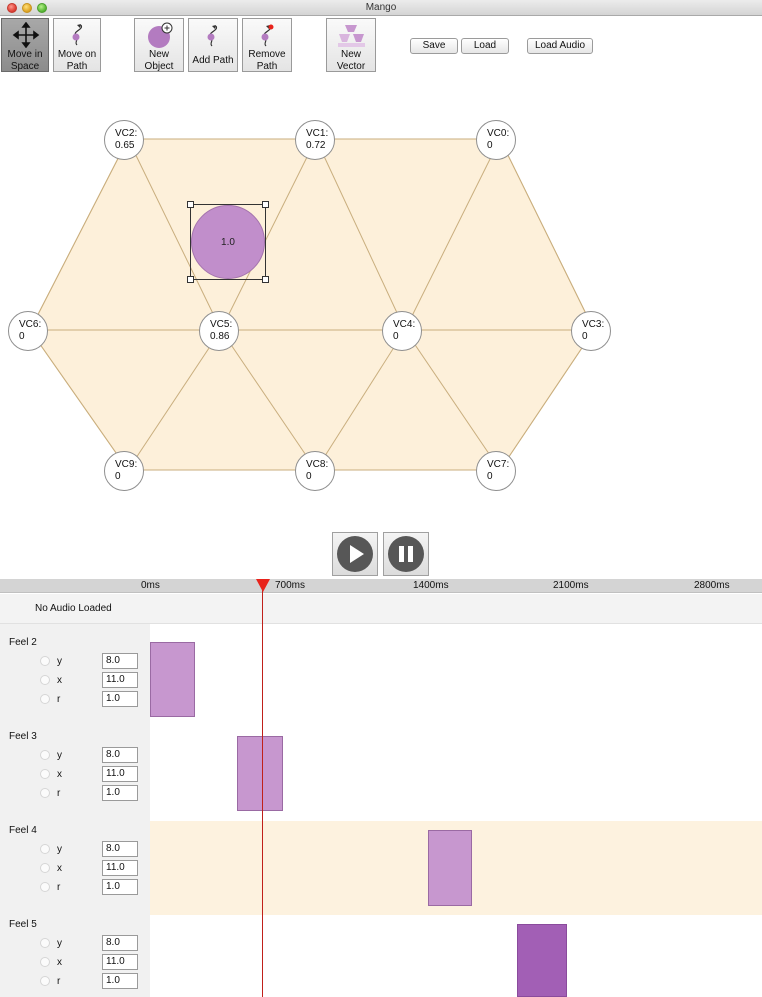  Describe the element at coordinates (12, 8) in the screenshot. I see `close-window-button` at that location.